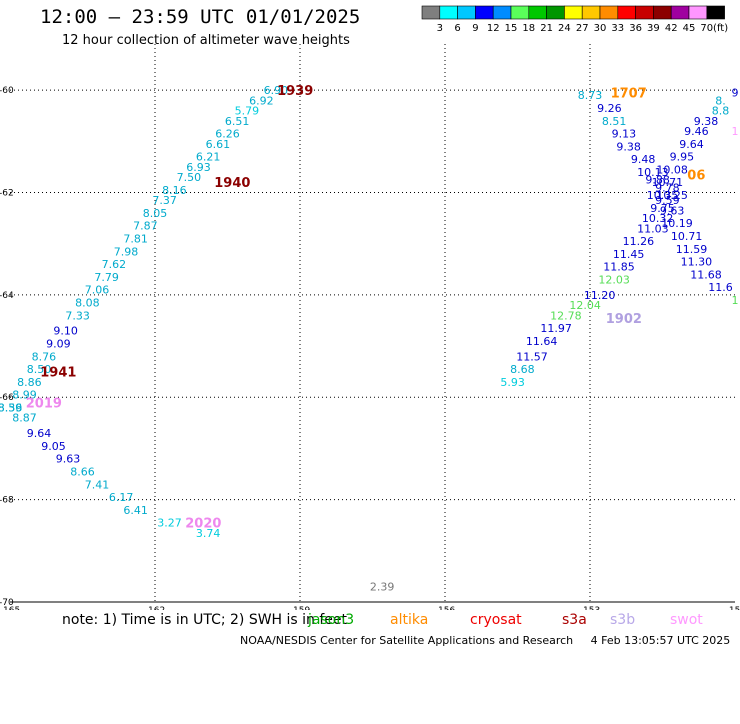 This screenshot has width=740, height=724. I want to click on swh-value-label: 6.21, so click(208, 157).